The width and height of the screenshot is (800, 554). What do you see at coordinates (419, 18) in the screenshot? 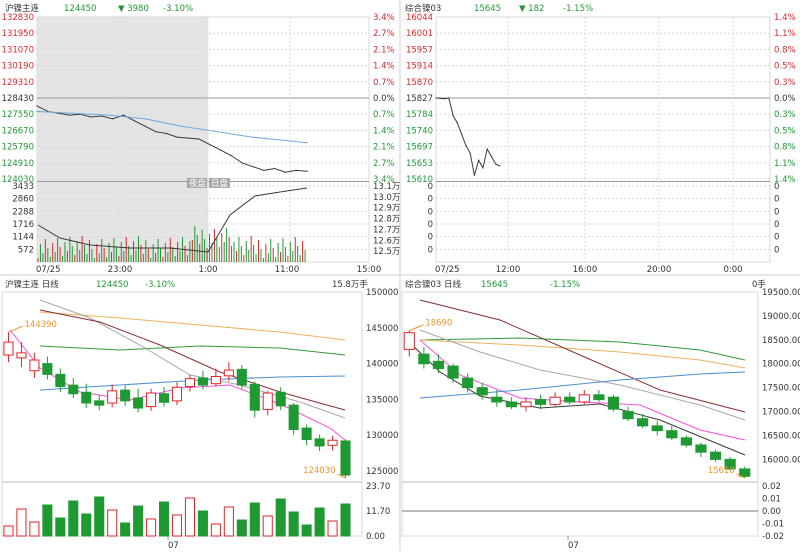
I see `tr-price-tick: 16044` at bounding box center [419, 18].